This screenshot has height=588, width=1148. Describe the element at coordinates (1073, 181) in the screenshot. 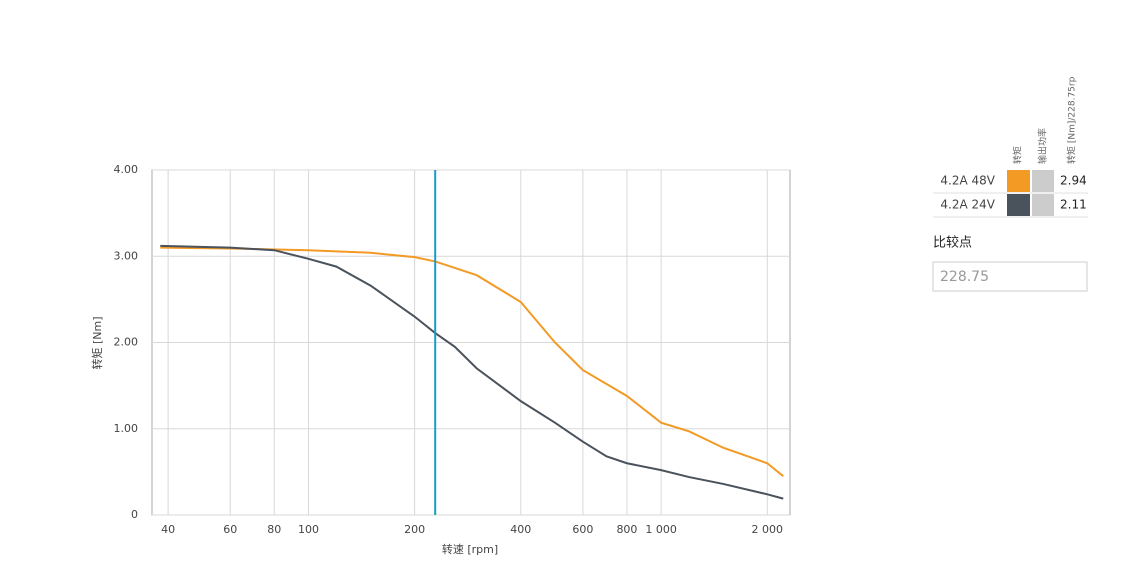

I see `legend-value: 2.94` at that location.